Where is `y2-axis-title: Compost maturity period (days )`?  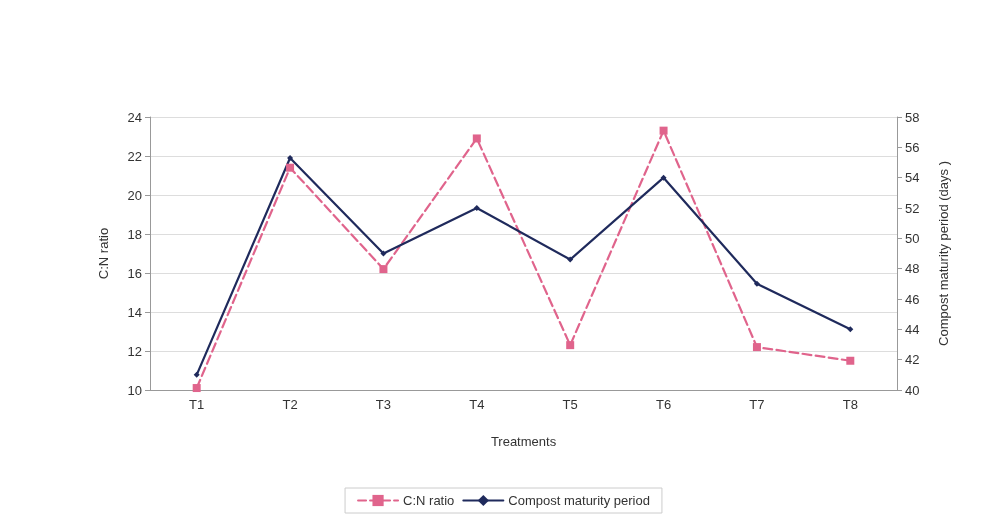
y2-axis-title: Compost maturity period (days ) is located at coordinates (943, 253).